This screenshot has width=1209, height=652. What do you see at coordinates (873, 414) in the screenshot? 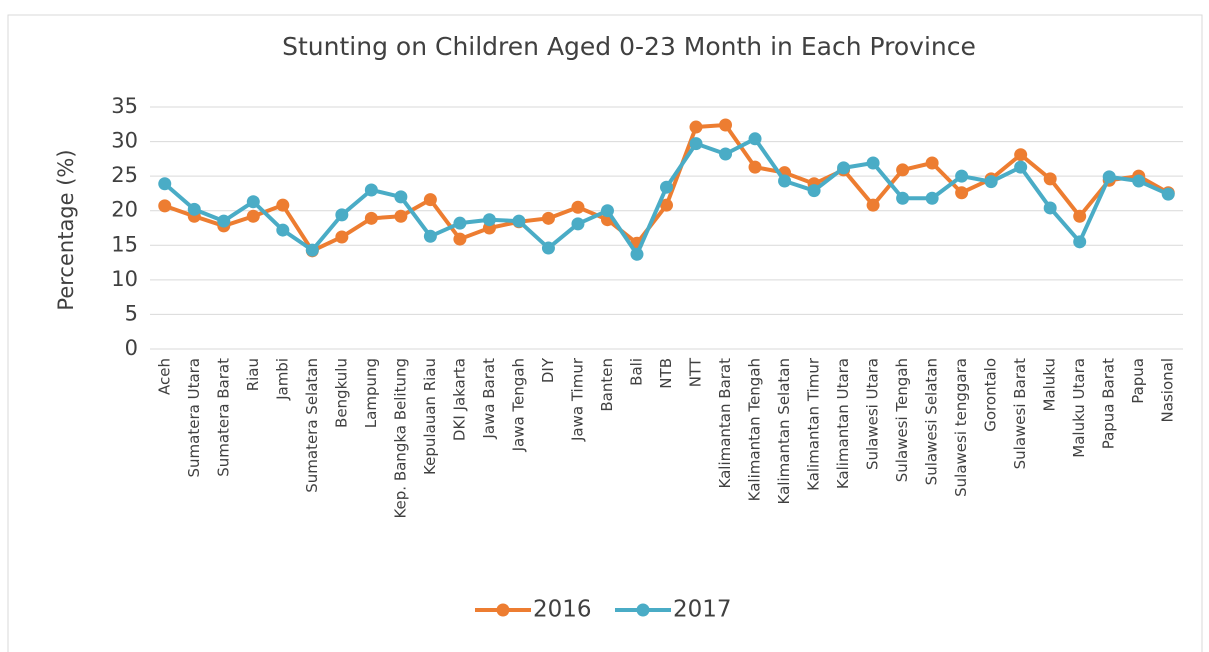
I see `x-tick-label: Sulawesi Utara` at bounding box center [873, 414].